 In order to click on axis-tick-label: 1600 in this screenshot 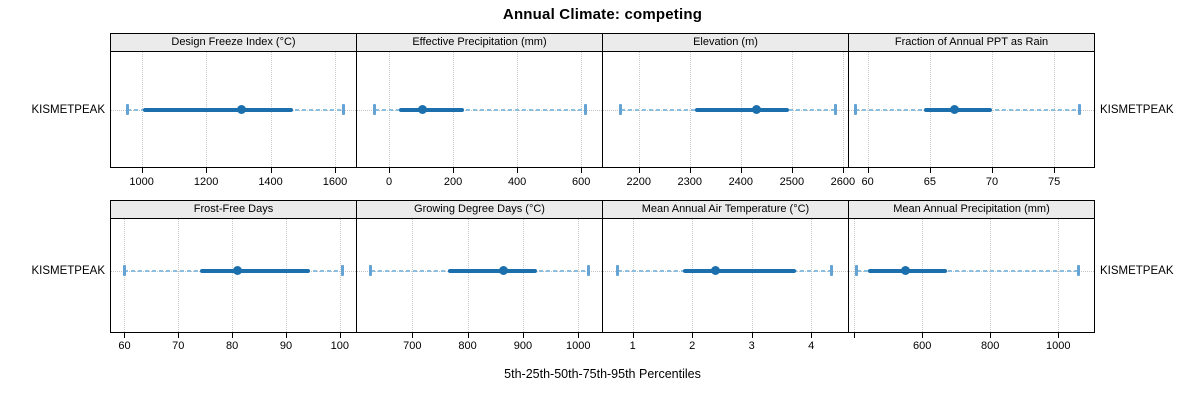, I will do `click(335, 182)`.